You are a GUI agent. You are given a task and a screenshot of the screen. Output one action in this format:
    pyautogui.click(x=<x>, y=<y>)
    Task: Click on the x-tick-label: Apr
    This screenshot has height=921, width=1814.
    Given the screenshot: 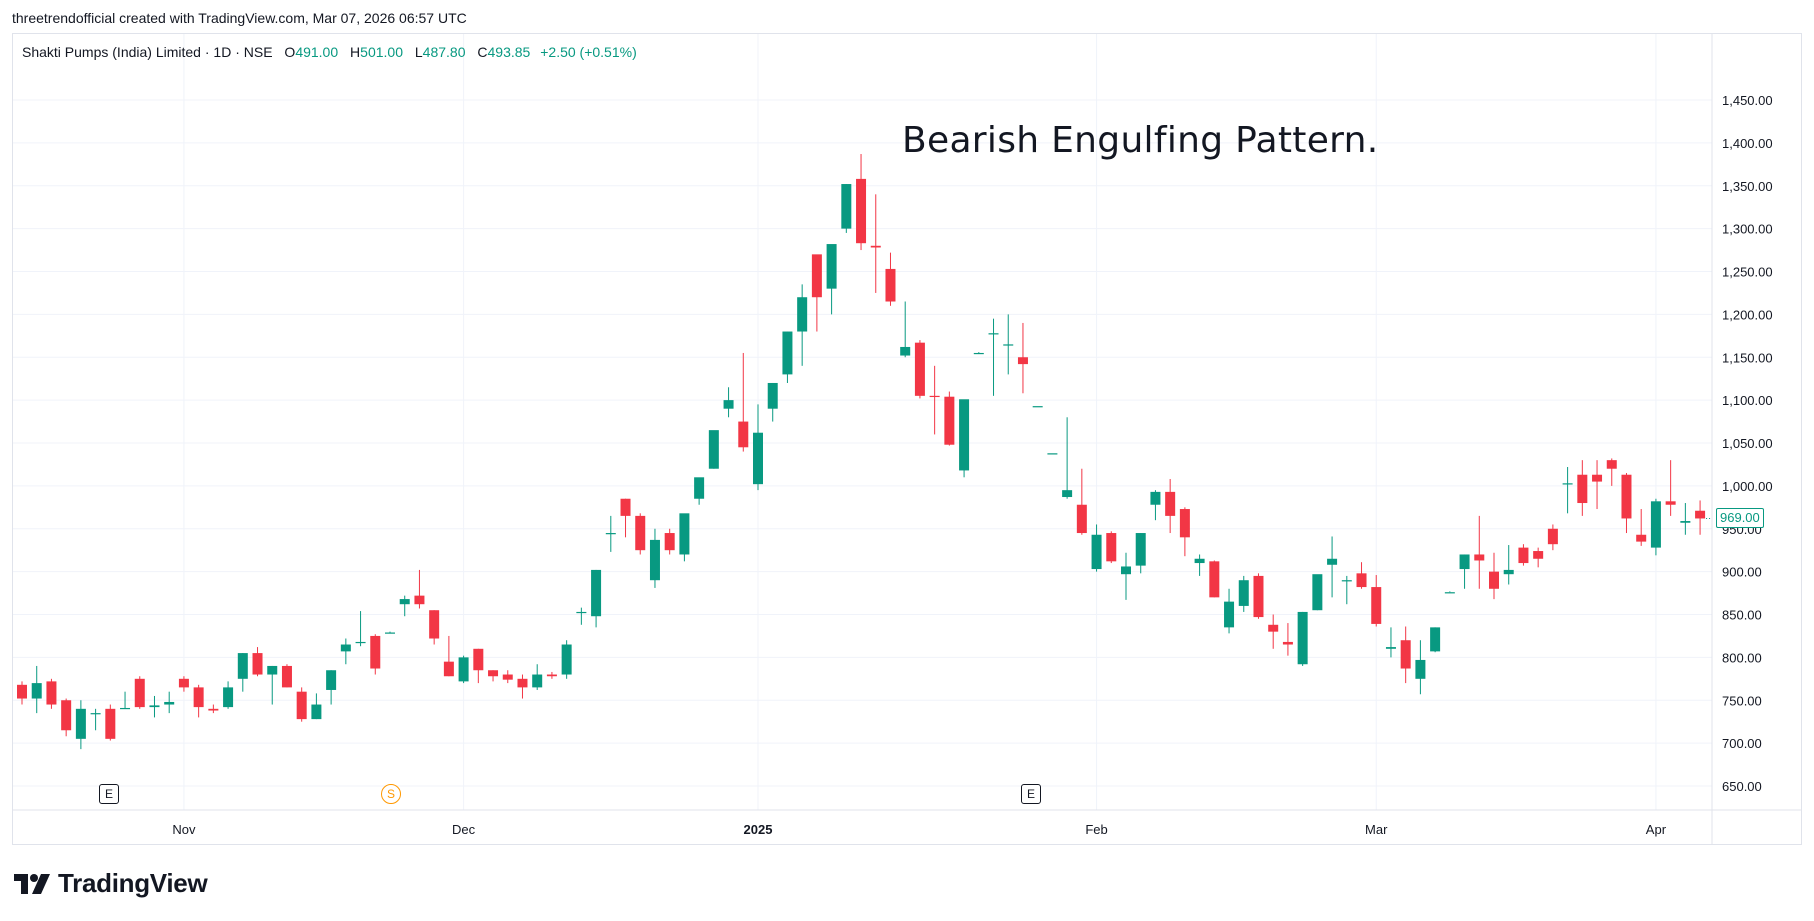 What is the action you would take?
    pyautogui.click(x=1656, y=829)
    